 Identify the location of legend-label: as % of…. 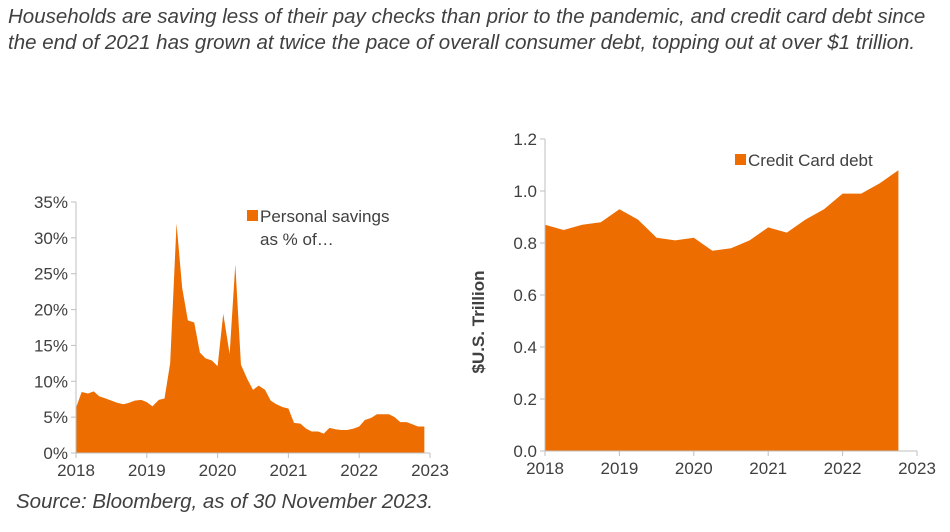
(297, 239).